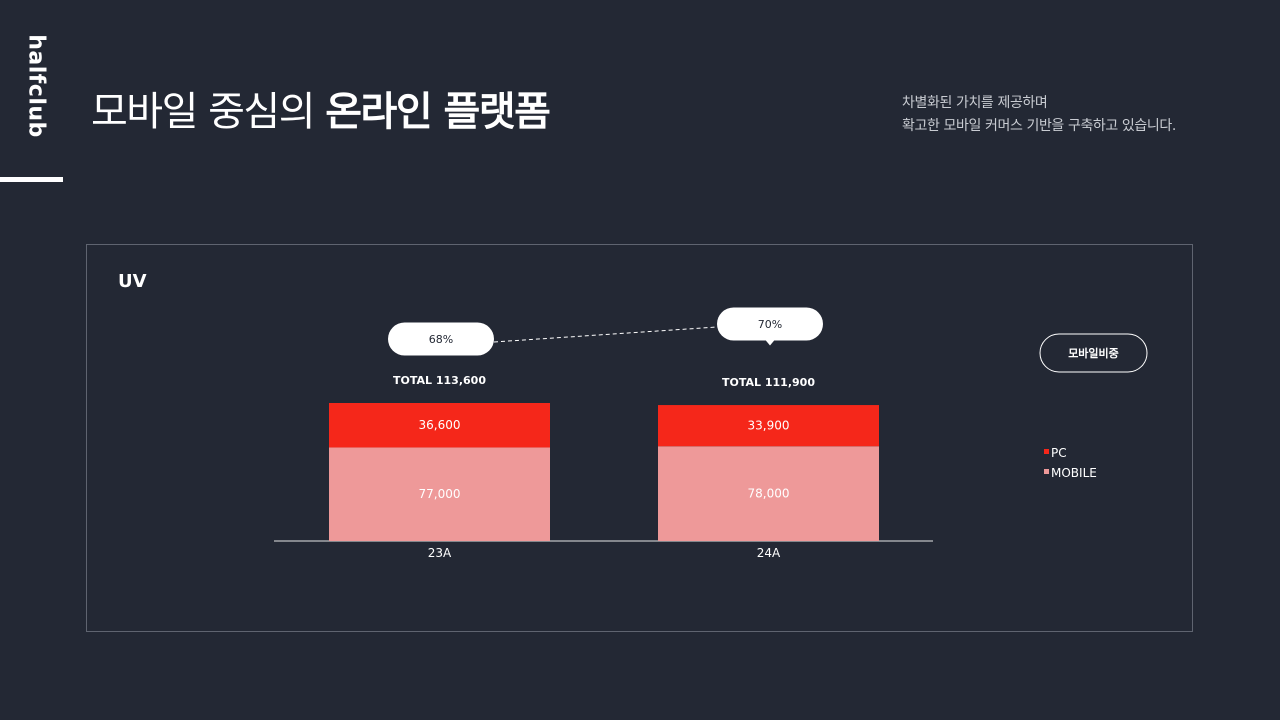  I want to click on bar-pc-23A, so click(439, 425).